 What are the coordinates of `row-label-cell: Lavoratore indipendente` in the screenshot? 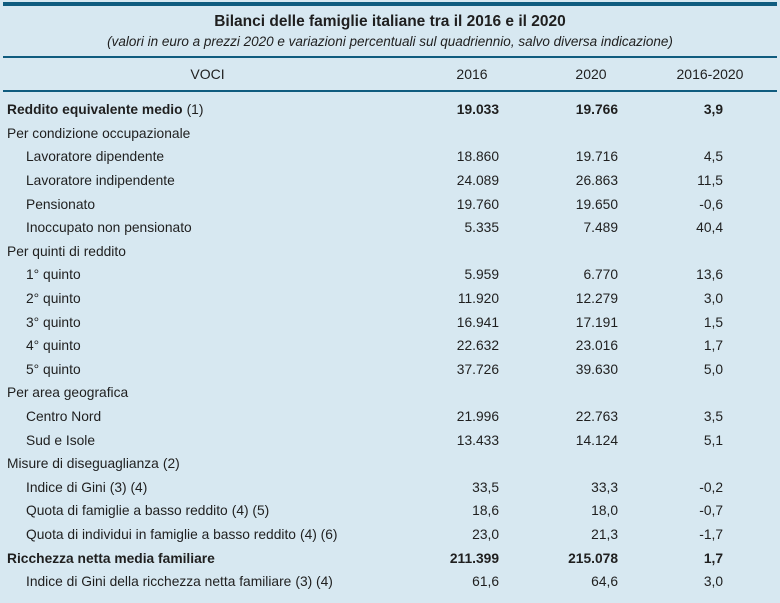 It's located at (217, 180).